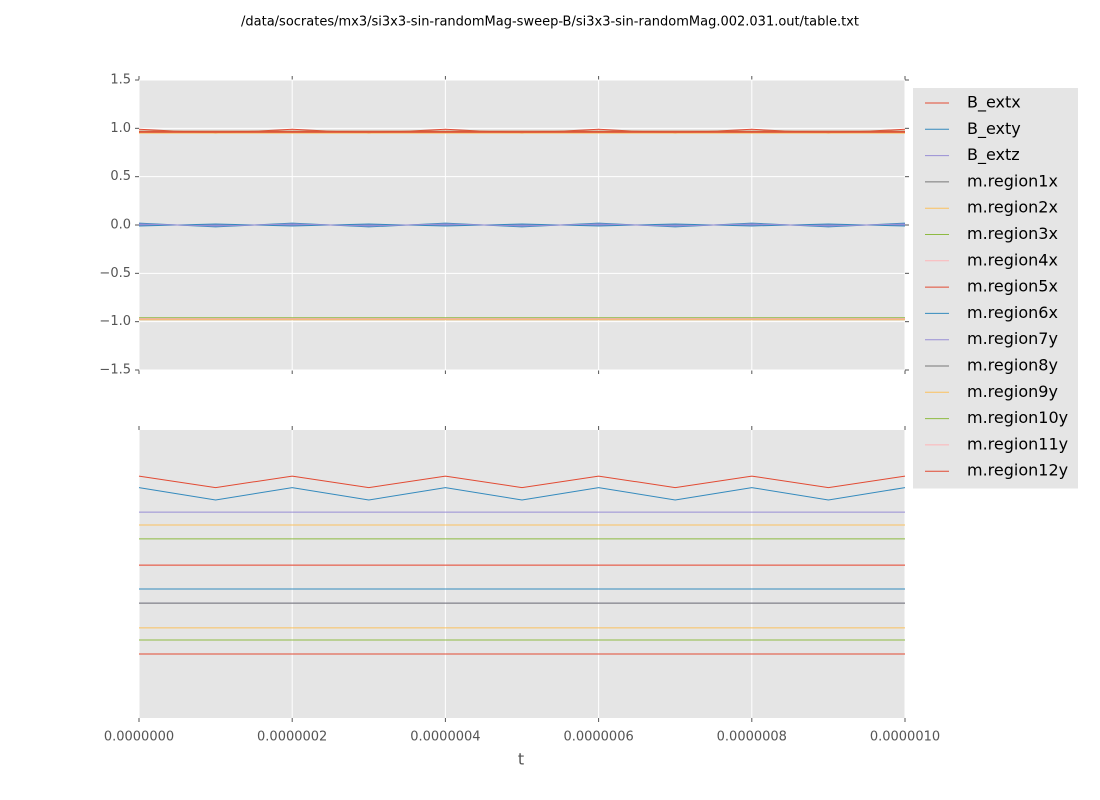 Image resolution: width=1100 pixels, height=800 pixels. I want to click on legend-label: m.region7y, so click(1012, 338).